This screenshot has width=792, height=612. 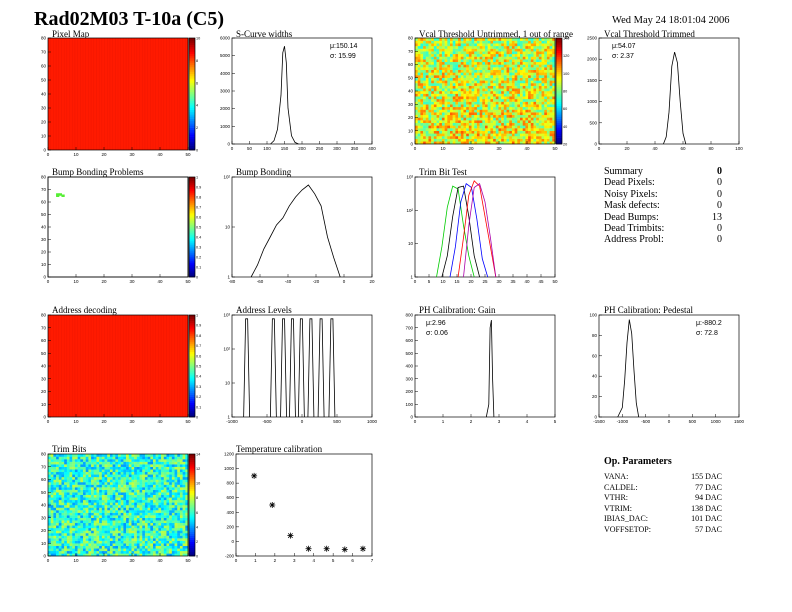 What do you see at coordinates (192, 494) in the screenshot?
I see `trim-bits-colorbar-cell` at bounding box center [192, 494].